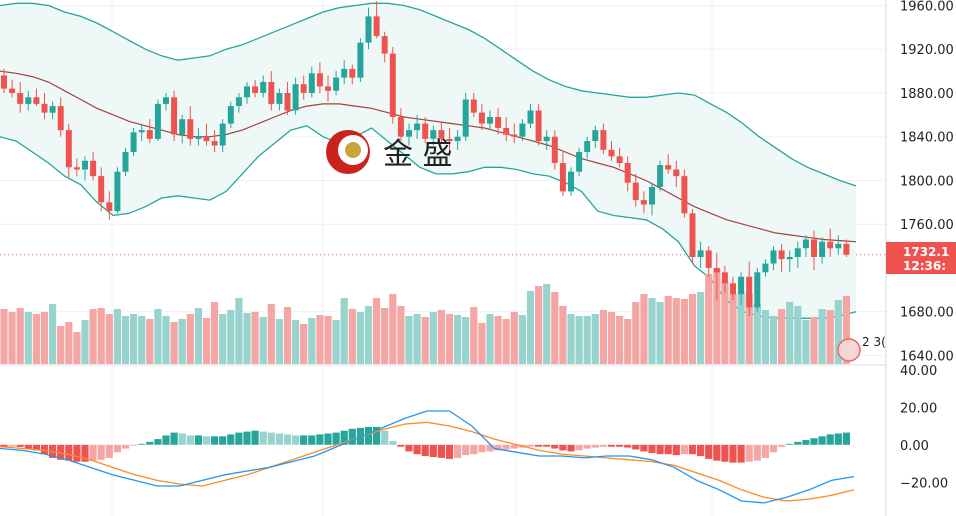  What do you see at coordinates (927, 313) in the screenshot?
I see `price-tick-label: 1680.00` at bounding box center [927, 313].